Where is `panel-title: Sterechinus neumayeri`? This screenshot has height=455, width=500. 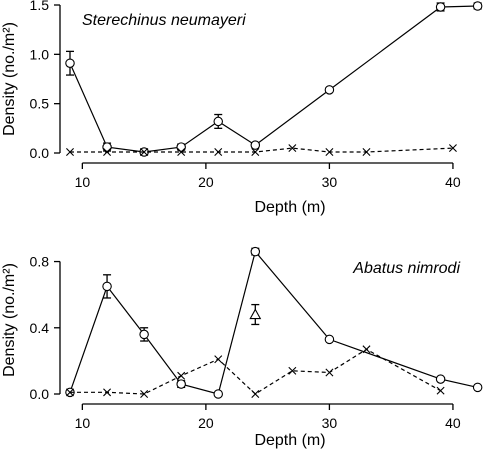 panel-title: Sterechinus neumayeri is located at coordinates (164, 20).